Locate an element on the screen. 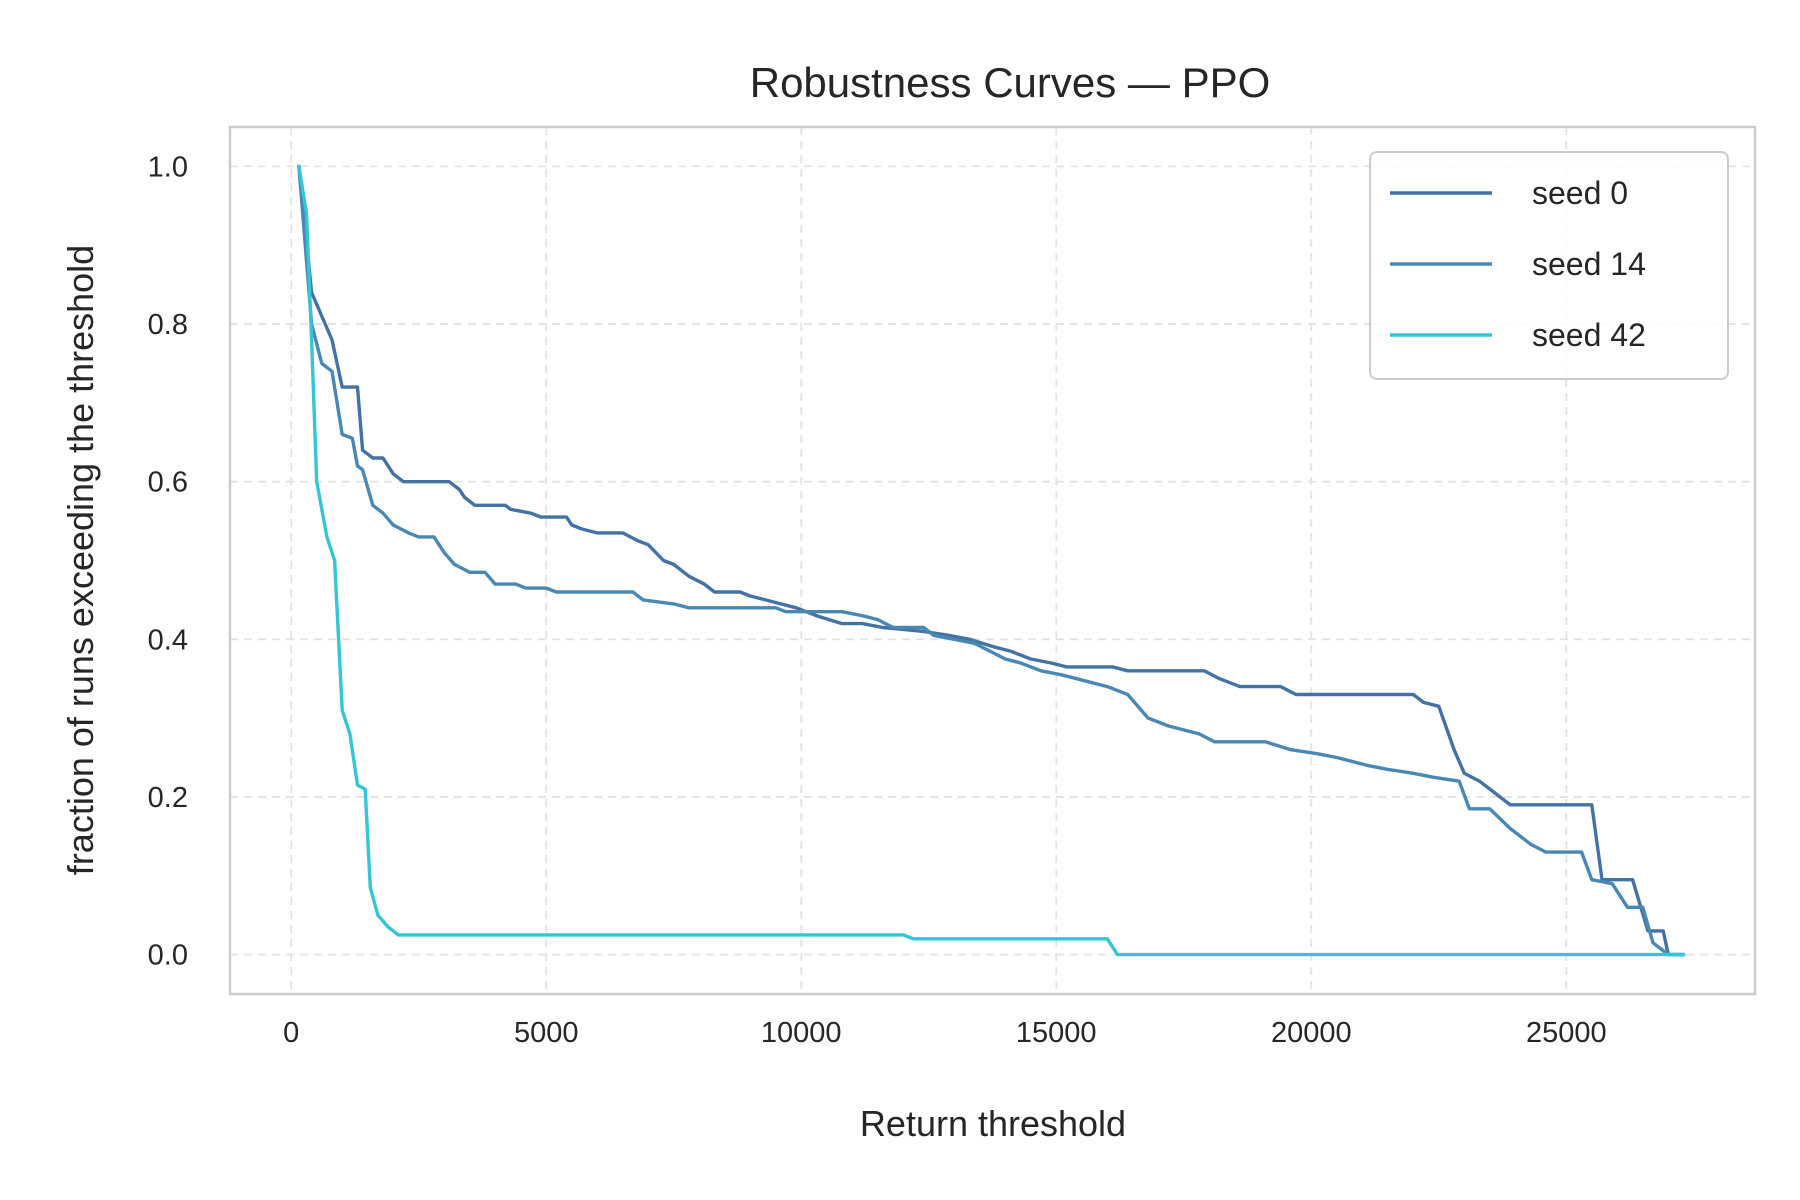 The height and width of the screenshot is (1200, 1800). y-tick-label: 0.4 is located at coordinates (168, 640).